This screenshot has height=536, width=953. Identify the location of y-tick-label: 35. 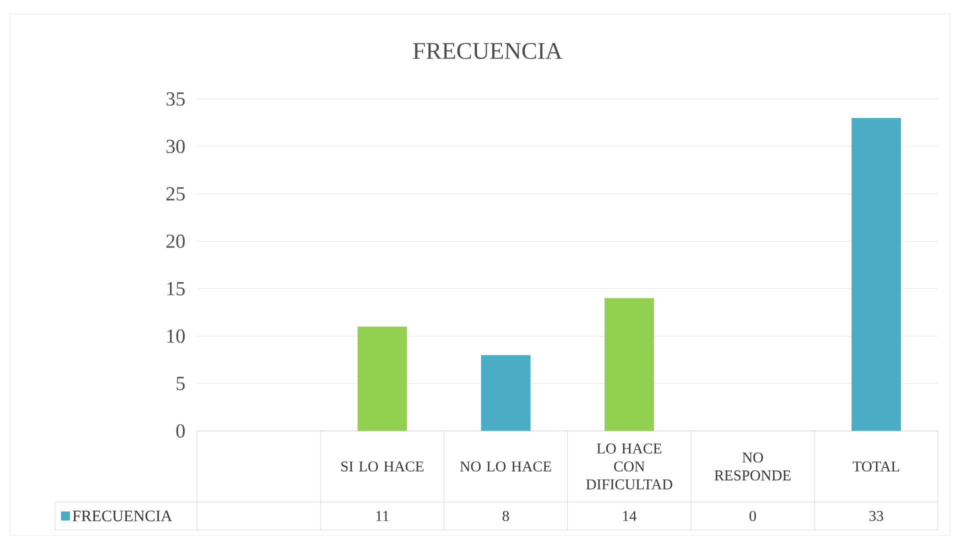
(175, 99).